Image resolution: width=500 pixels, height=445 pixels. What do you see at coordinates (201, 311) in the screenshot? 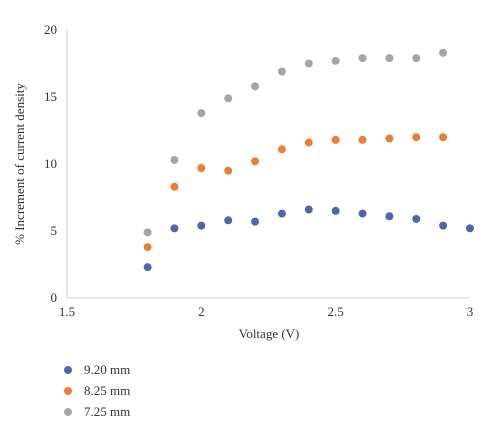
I see `x-tick-label: 2` at bounding box center [201, 311].